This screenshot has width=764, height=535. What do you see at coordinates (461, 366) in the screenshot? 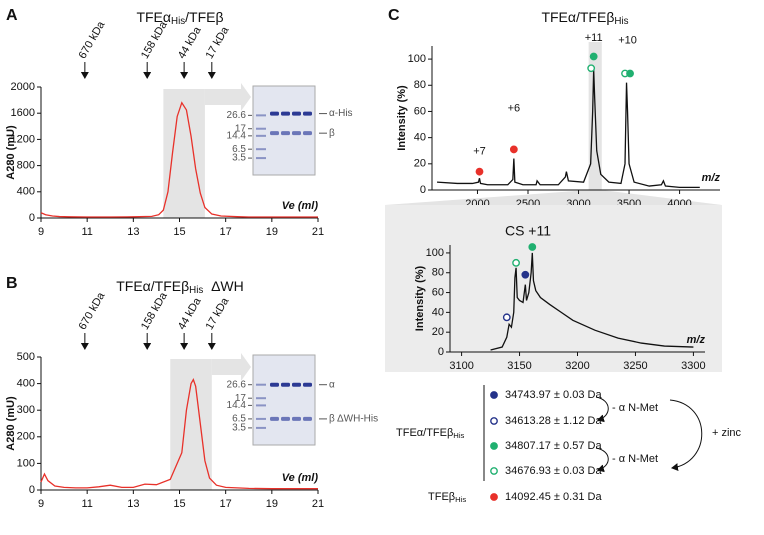
I see `x-tick-label: 3100` at bounding box center [461, 366].